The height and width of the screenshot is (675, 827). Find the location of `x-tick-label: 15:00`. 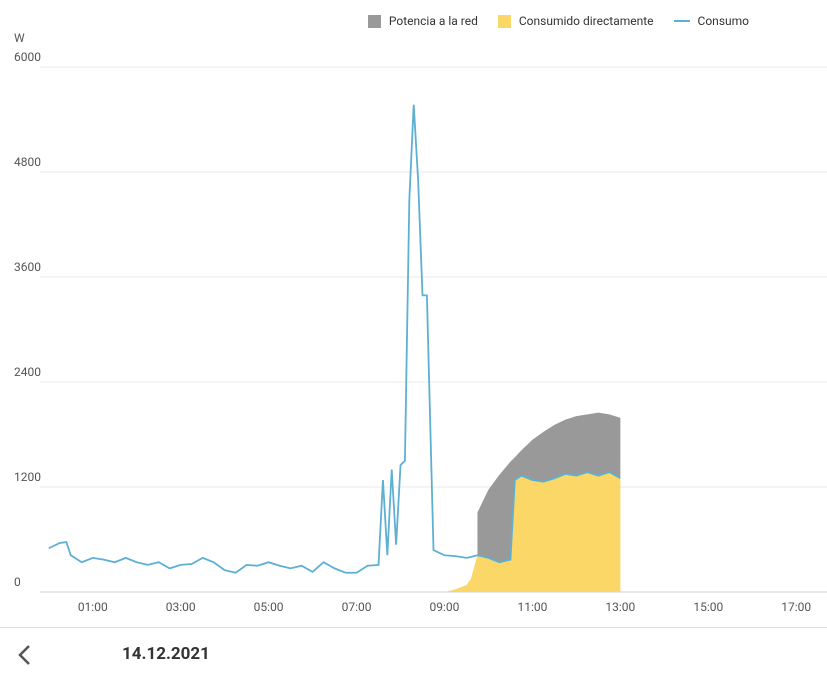

x-tick-label: 15:00 is located at coordinates (708, 607).